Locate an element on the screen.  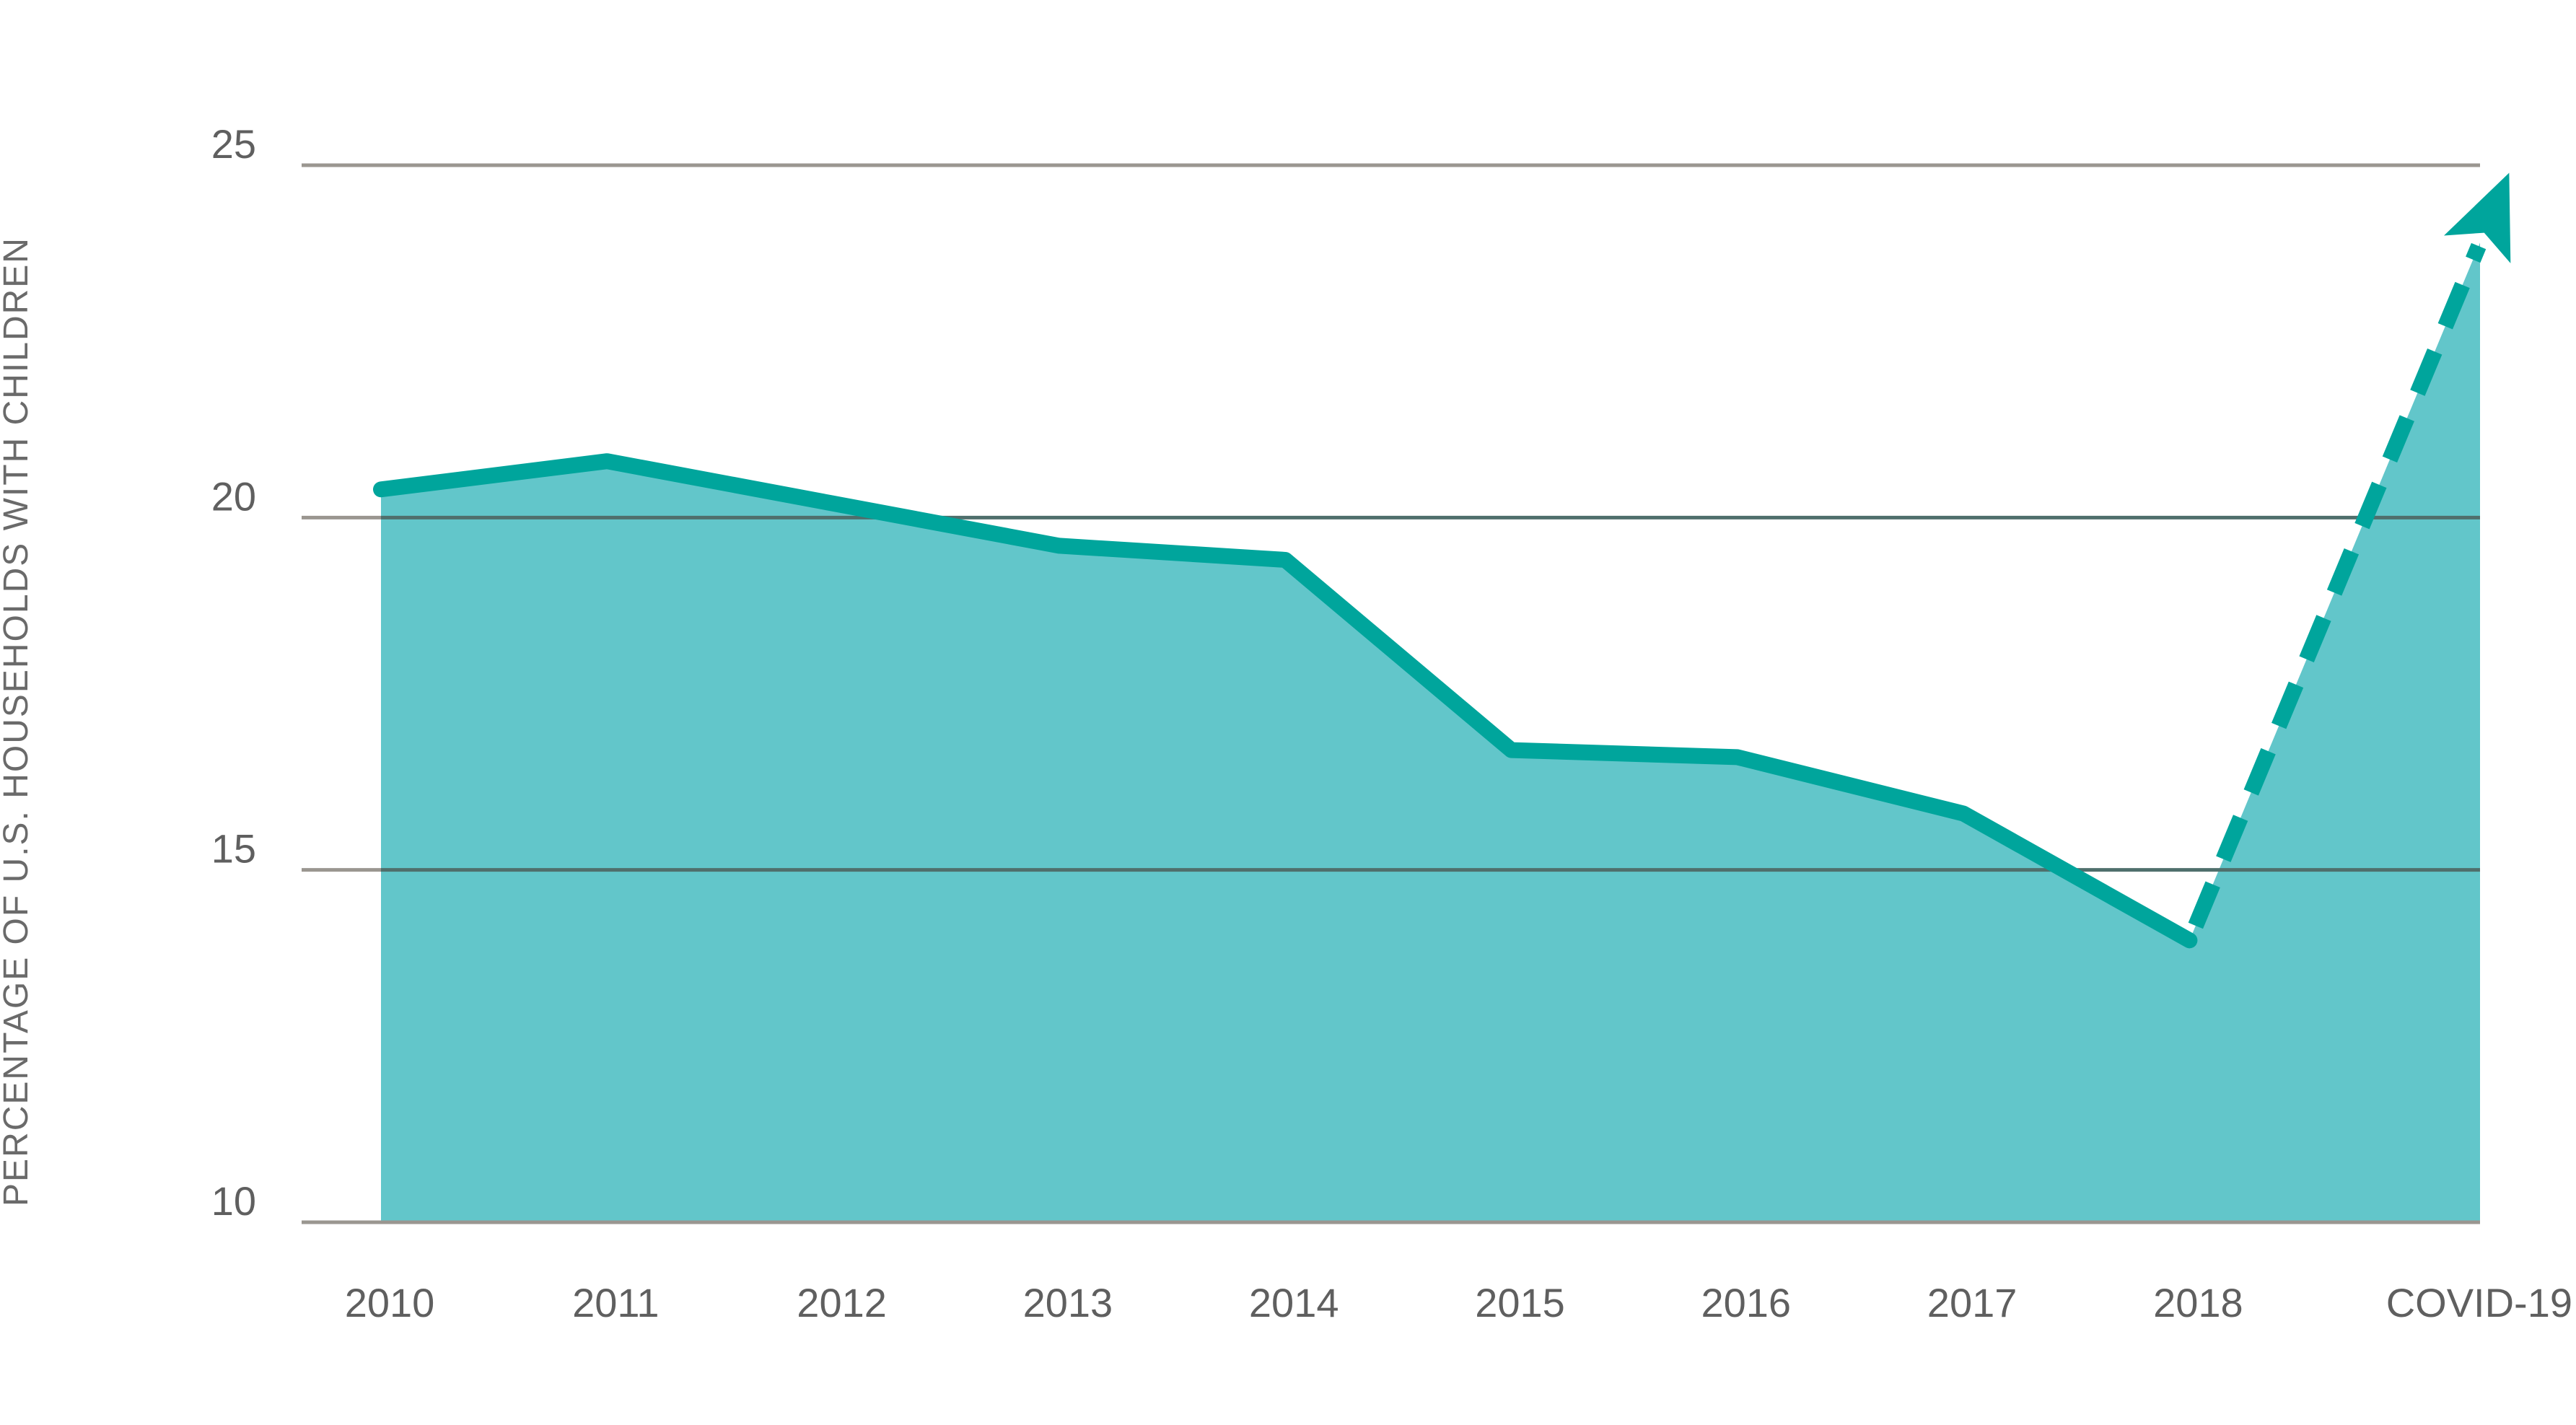
x-tick-label-covid-19: COVID-19 is located at coordinates (2479, 1302).